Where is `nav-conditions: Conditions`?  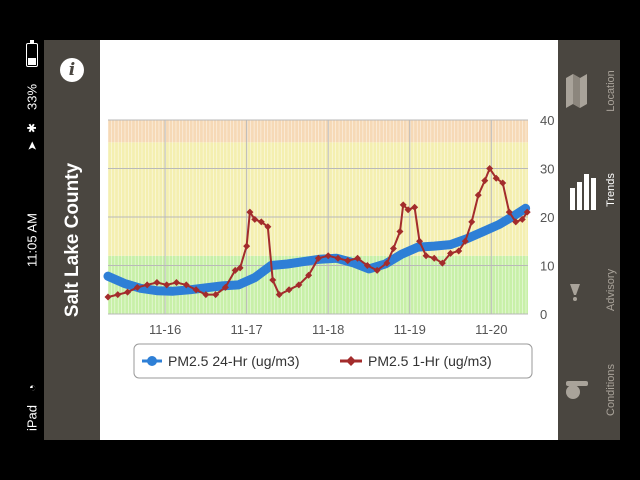
nav-conditions: Conditions is located at coordinates (611, 390).